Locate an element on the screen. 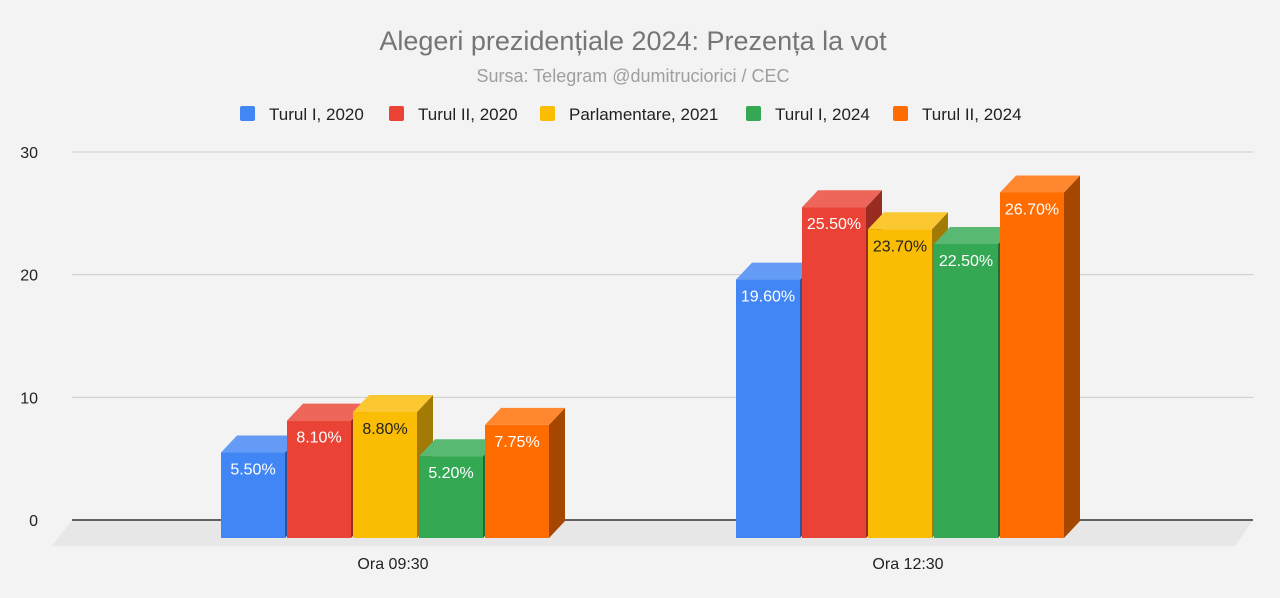 Image resolution: width=1280 pixels, height=598 pixels. x-category-label: Ora 12:30 is located at coordinates (907, 564).